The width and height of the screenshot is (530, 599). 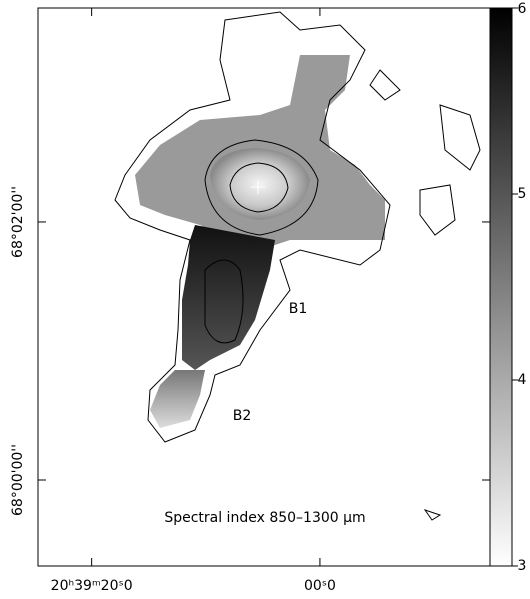 I want to click on colorbar-tick-label: 4, so click(x=522, y=380).